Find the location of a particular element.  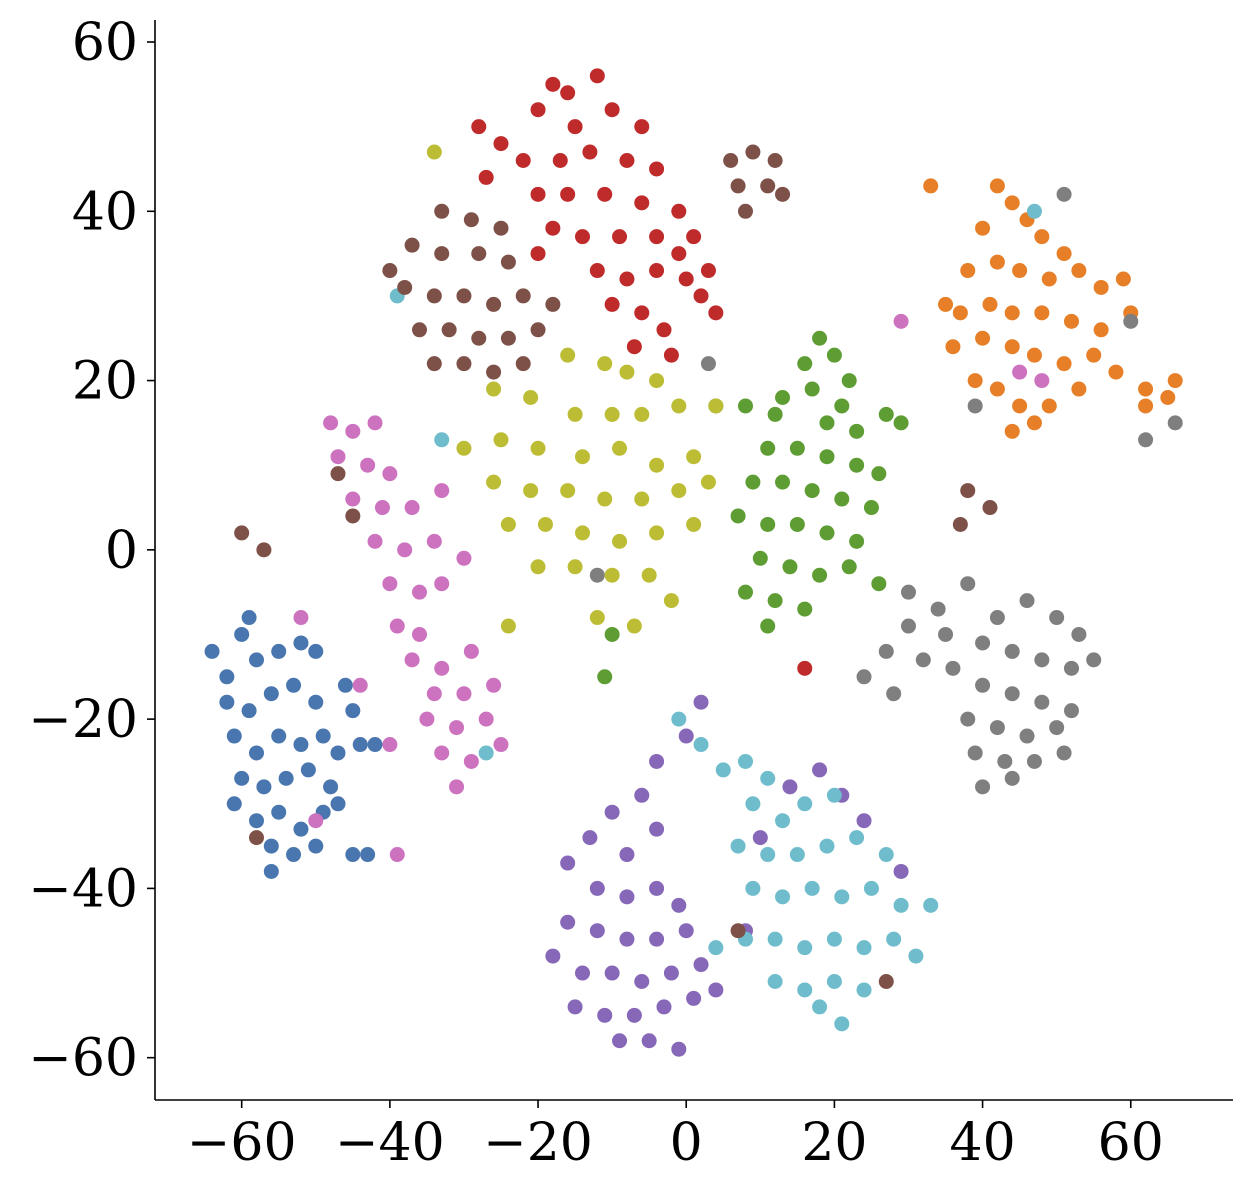

x-tick-label: −40 is located at coordinates (390, 1143).